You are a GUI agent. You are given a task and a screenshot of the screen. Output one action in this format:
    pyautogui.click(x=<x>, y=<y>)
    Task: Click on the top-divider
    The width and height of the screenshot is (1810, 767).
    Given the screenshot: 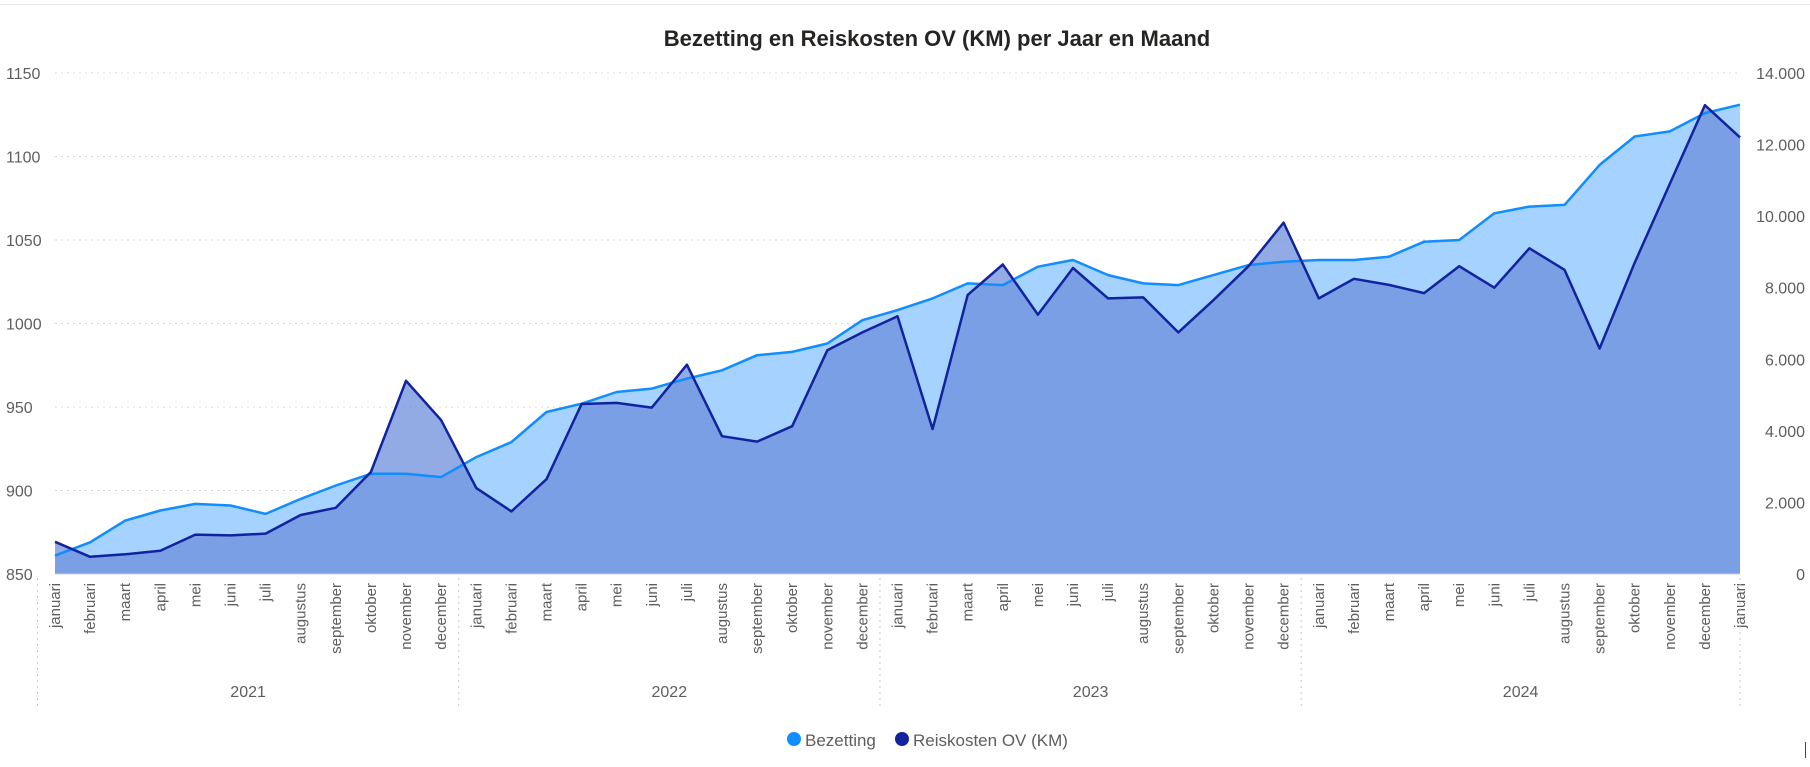 What is the action you would take?
    pyautogui.click(x=905, y=4)
    